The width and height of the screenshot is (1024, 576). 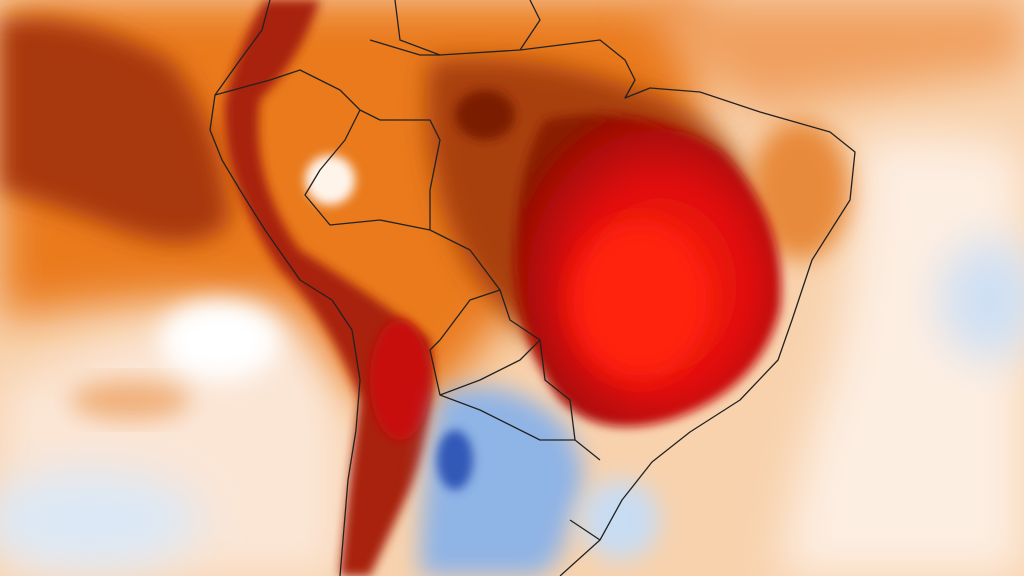 I want to click on coastline, so click(x=285, y=288).